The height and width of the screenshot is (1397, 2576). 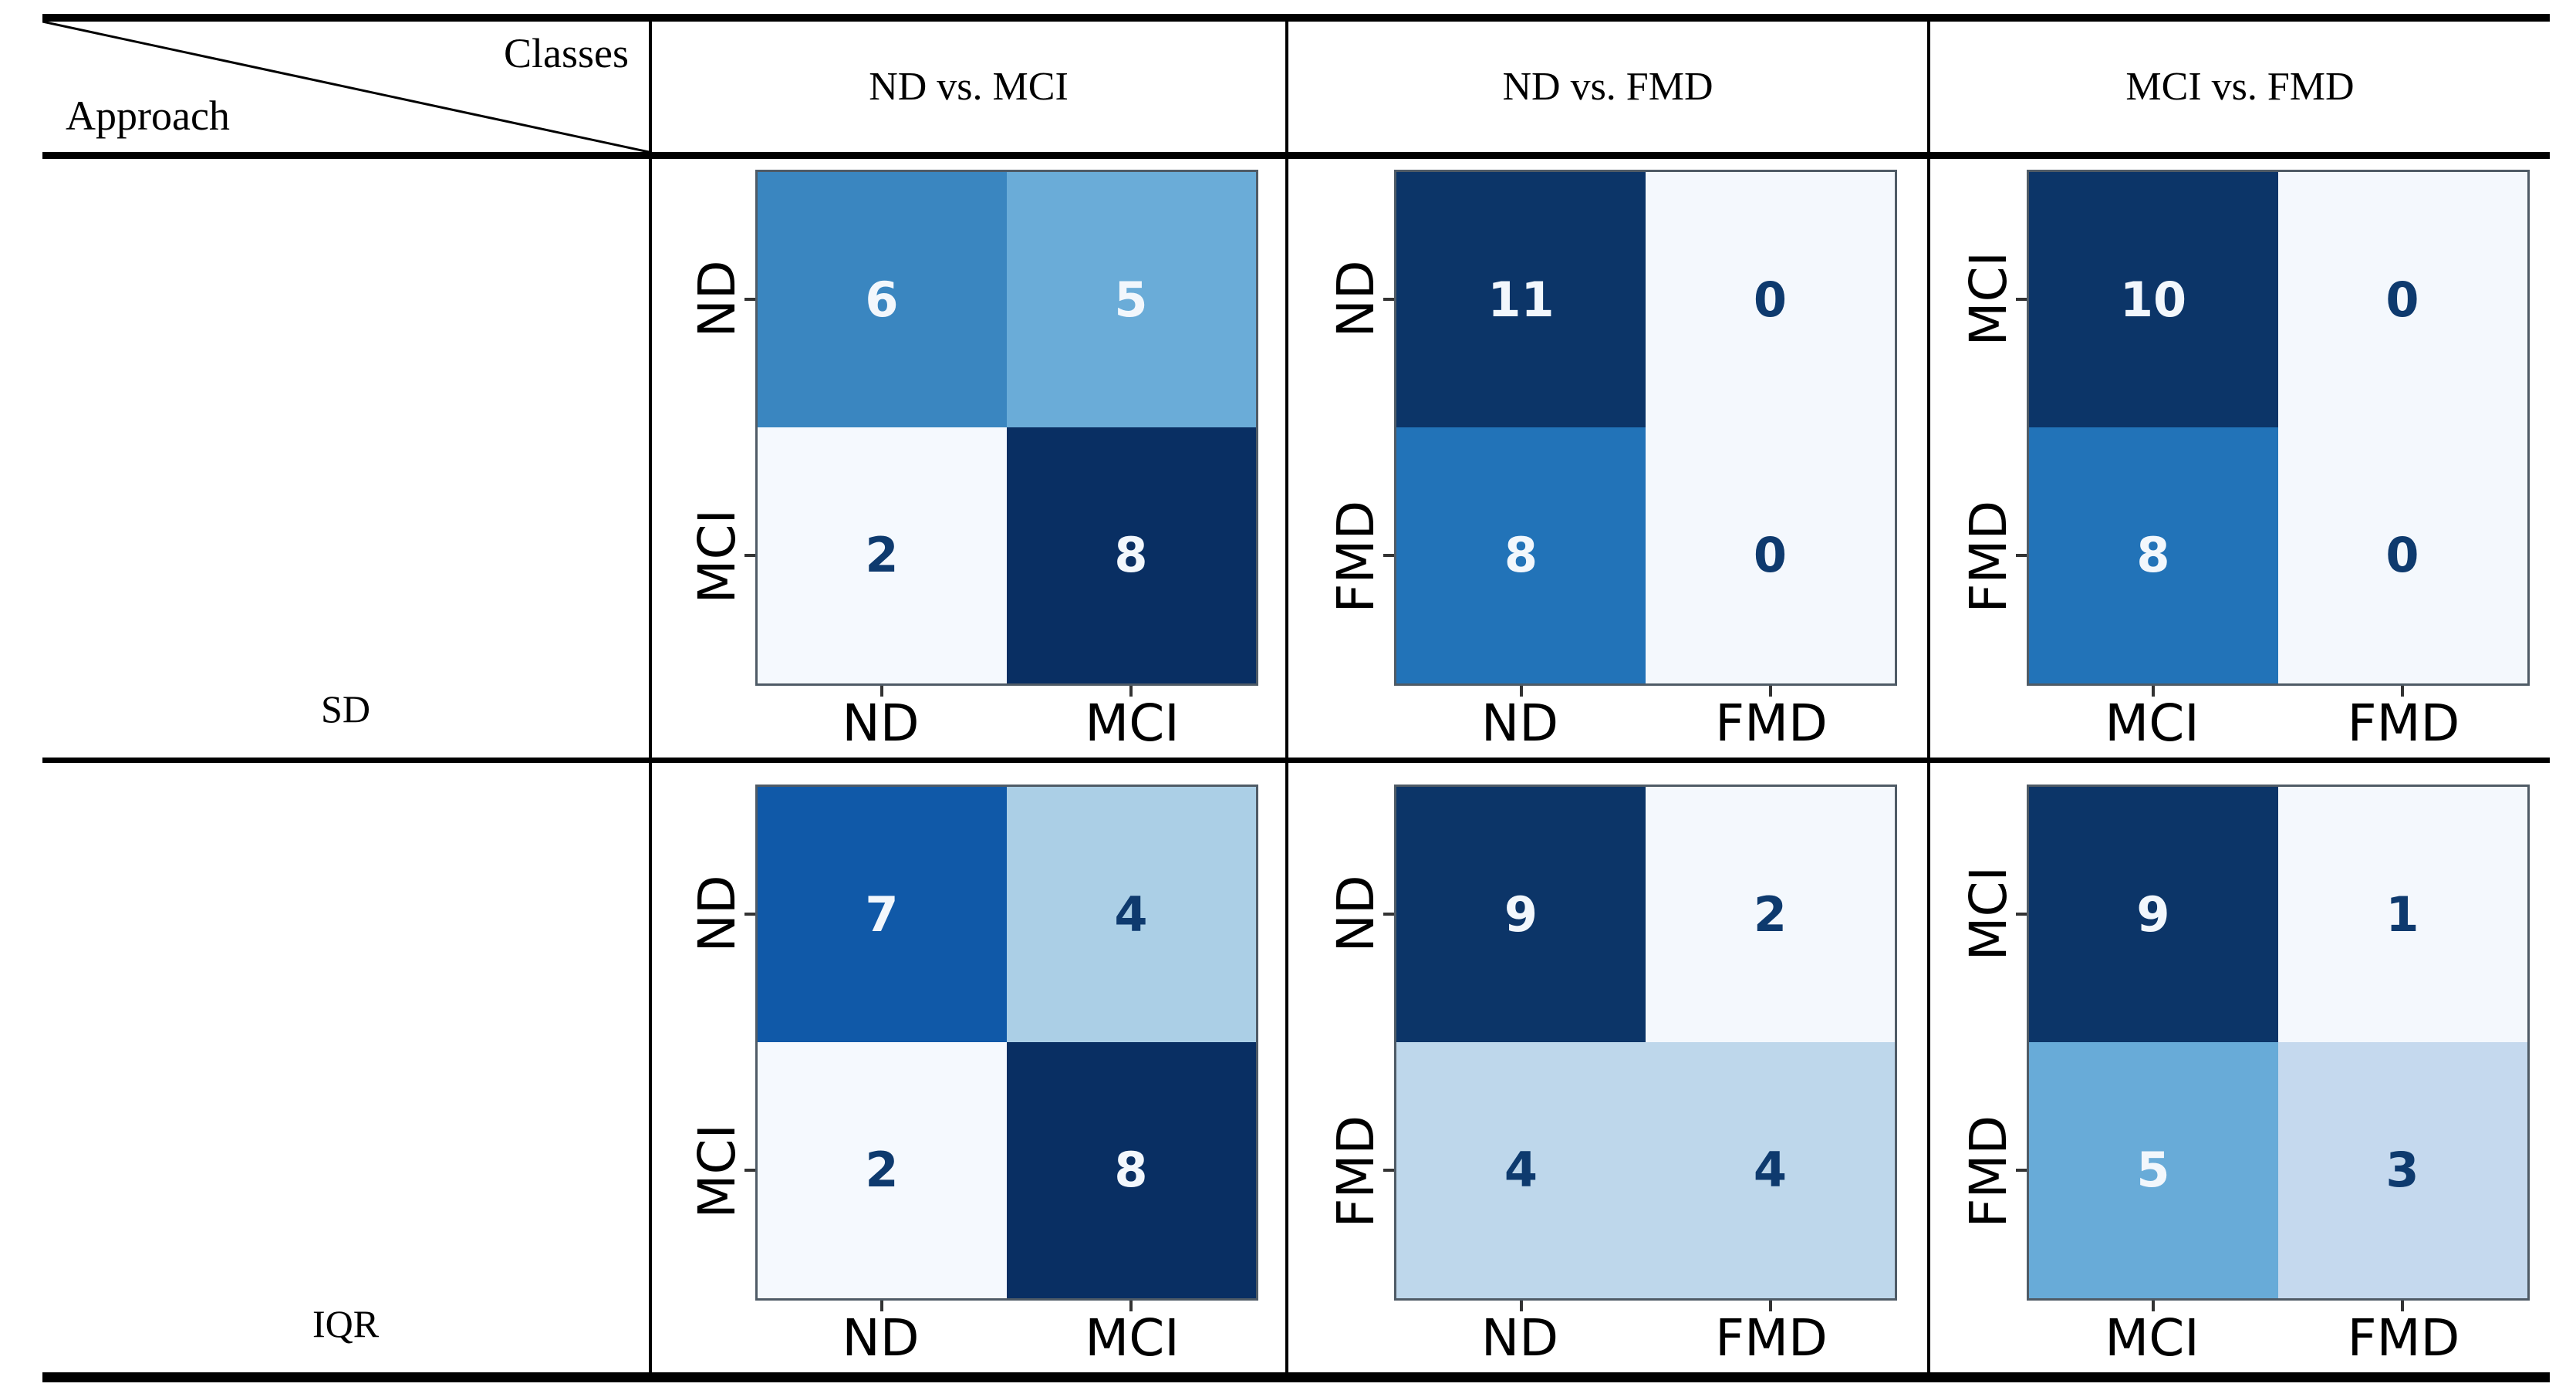 I want to click on column-header-mci-vs-fmd: MCI vs. FMD, so click(x=2238, y=90).